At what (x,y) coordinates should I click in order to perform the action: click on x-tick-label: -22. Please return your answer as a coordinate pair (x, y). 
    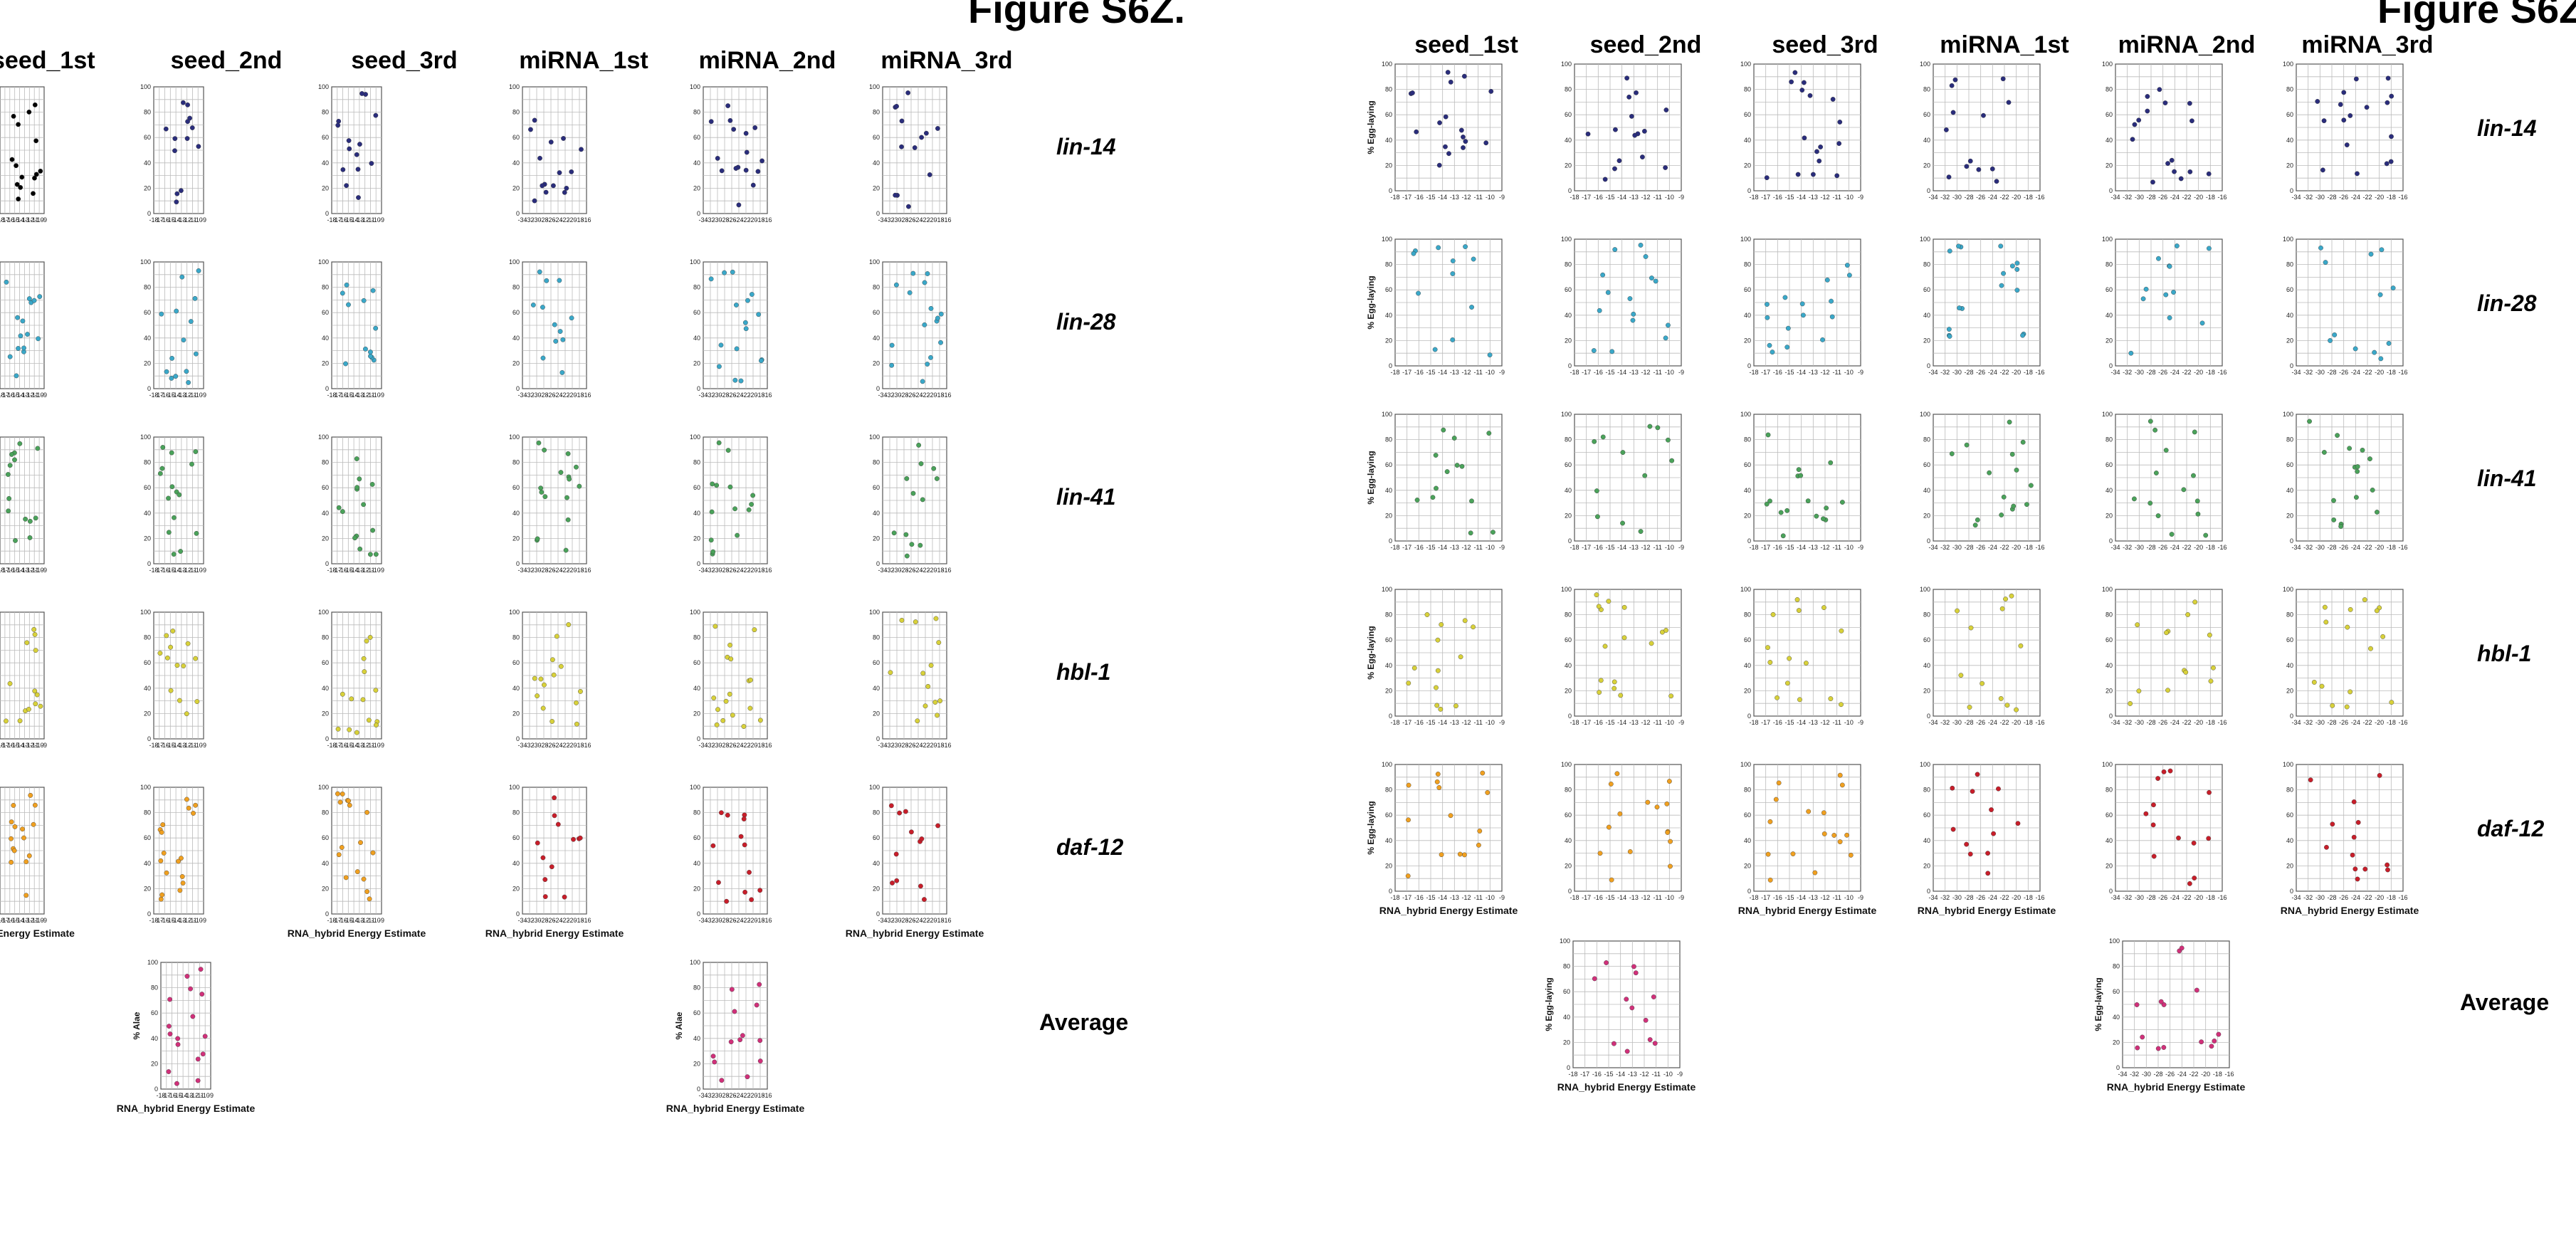
    Looking at the image, I should click on (925, 220).